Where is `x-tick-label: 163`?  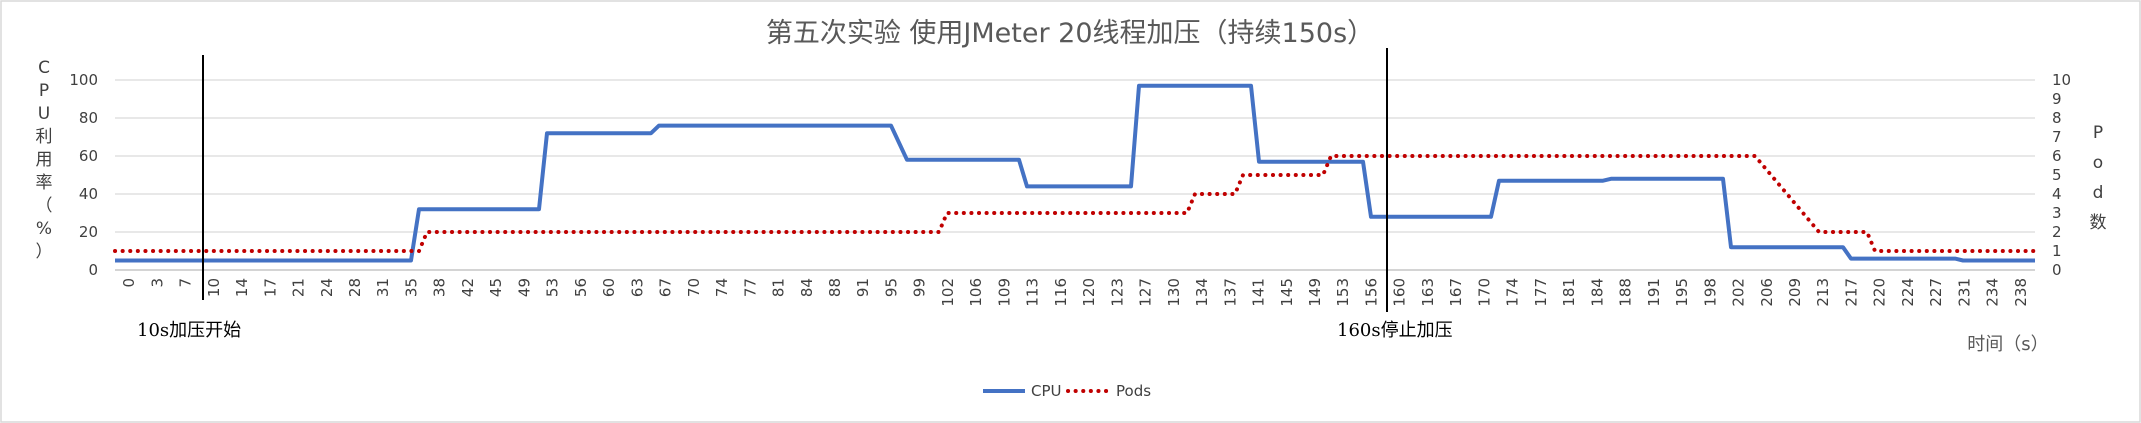
x-tick-label: 163 is located at coordinates (1428, 292).